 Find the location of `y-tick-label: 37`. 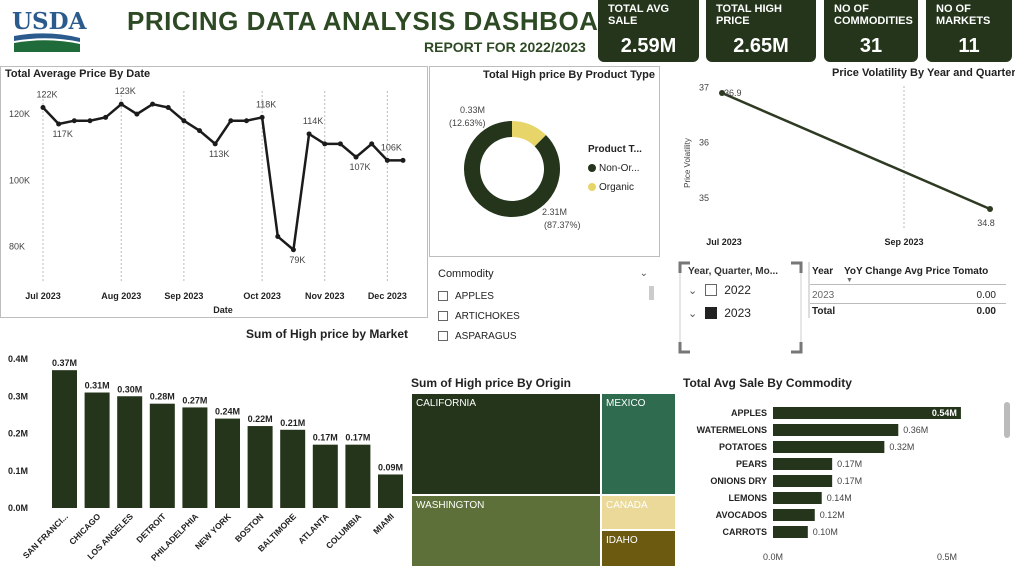

y-tick-label: 37 is located at coordinates (704, 88).